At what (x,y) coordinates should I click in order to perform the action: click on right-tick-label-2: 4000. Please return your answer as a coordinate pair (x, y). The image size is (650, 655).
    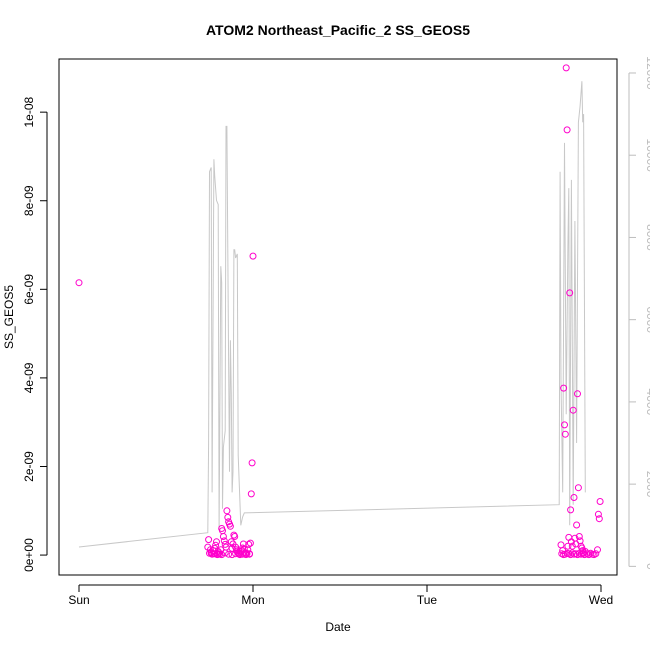
    Looking at the image, I should click on (647, 402).